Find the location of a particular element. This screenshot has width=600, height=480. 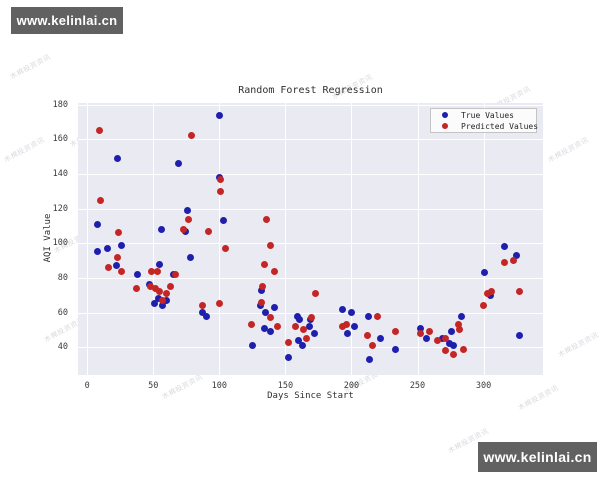

site-watermark-badge-top-left: www.kelinlai.cn is located at coordinates (67, 20).